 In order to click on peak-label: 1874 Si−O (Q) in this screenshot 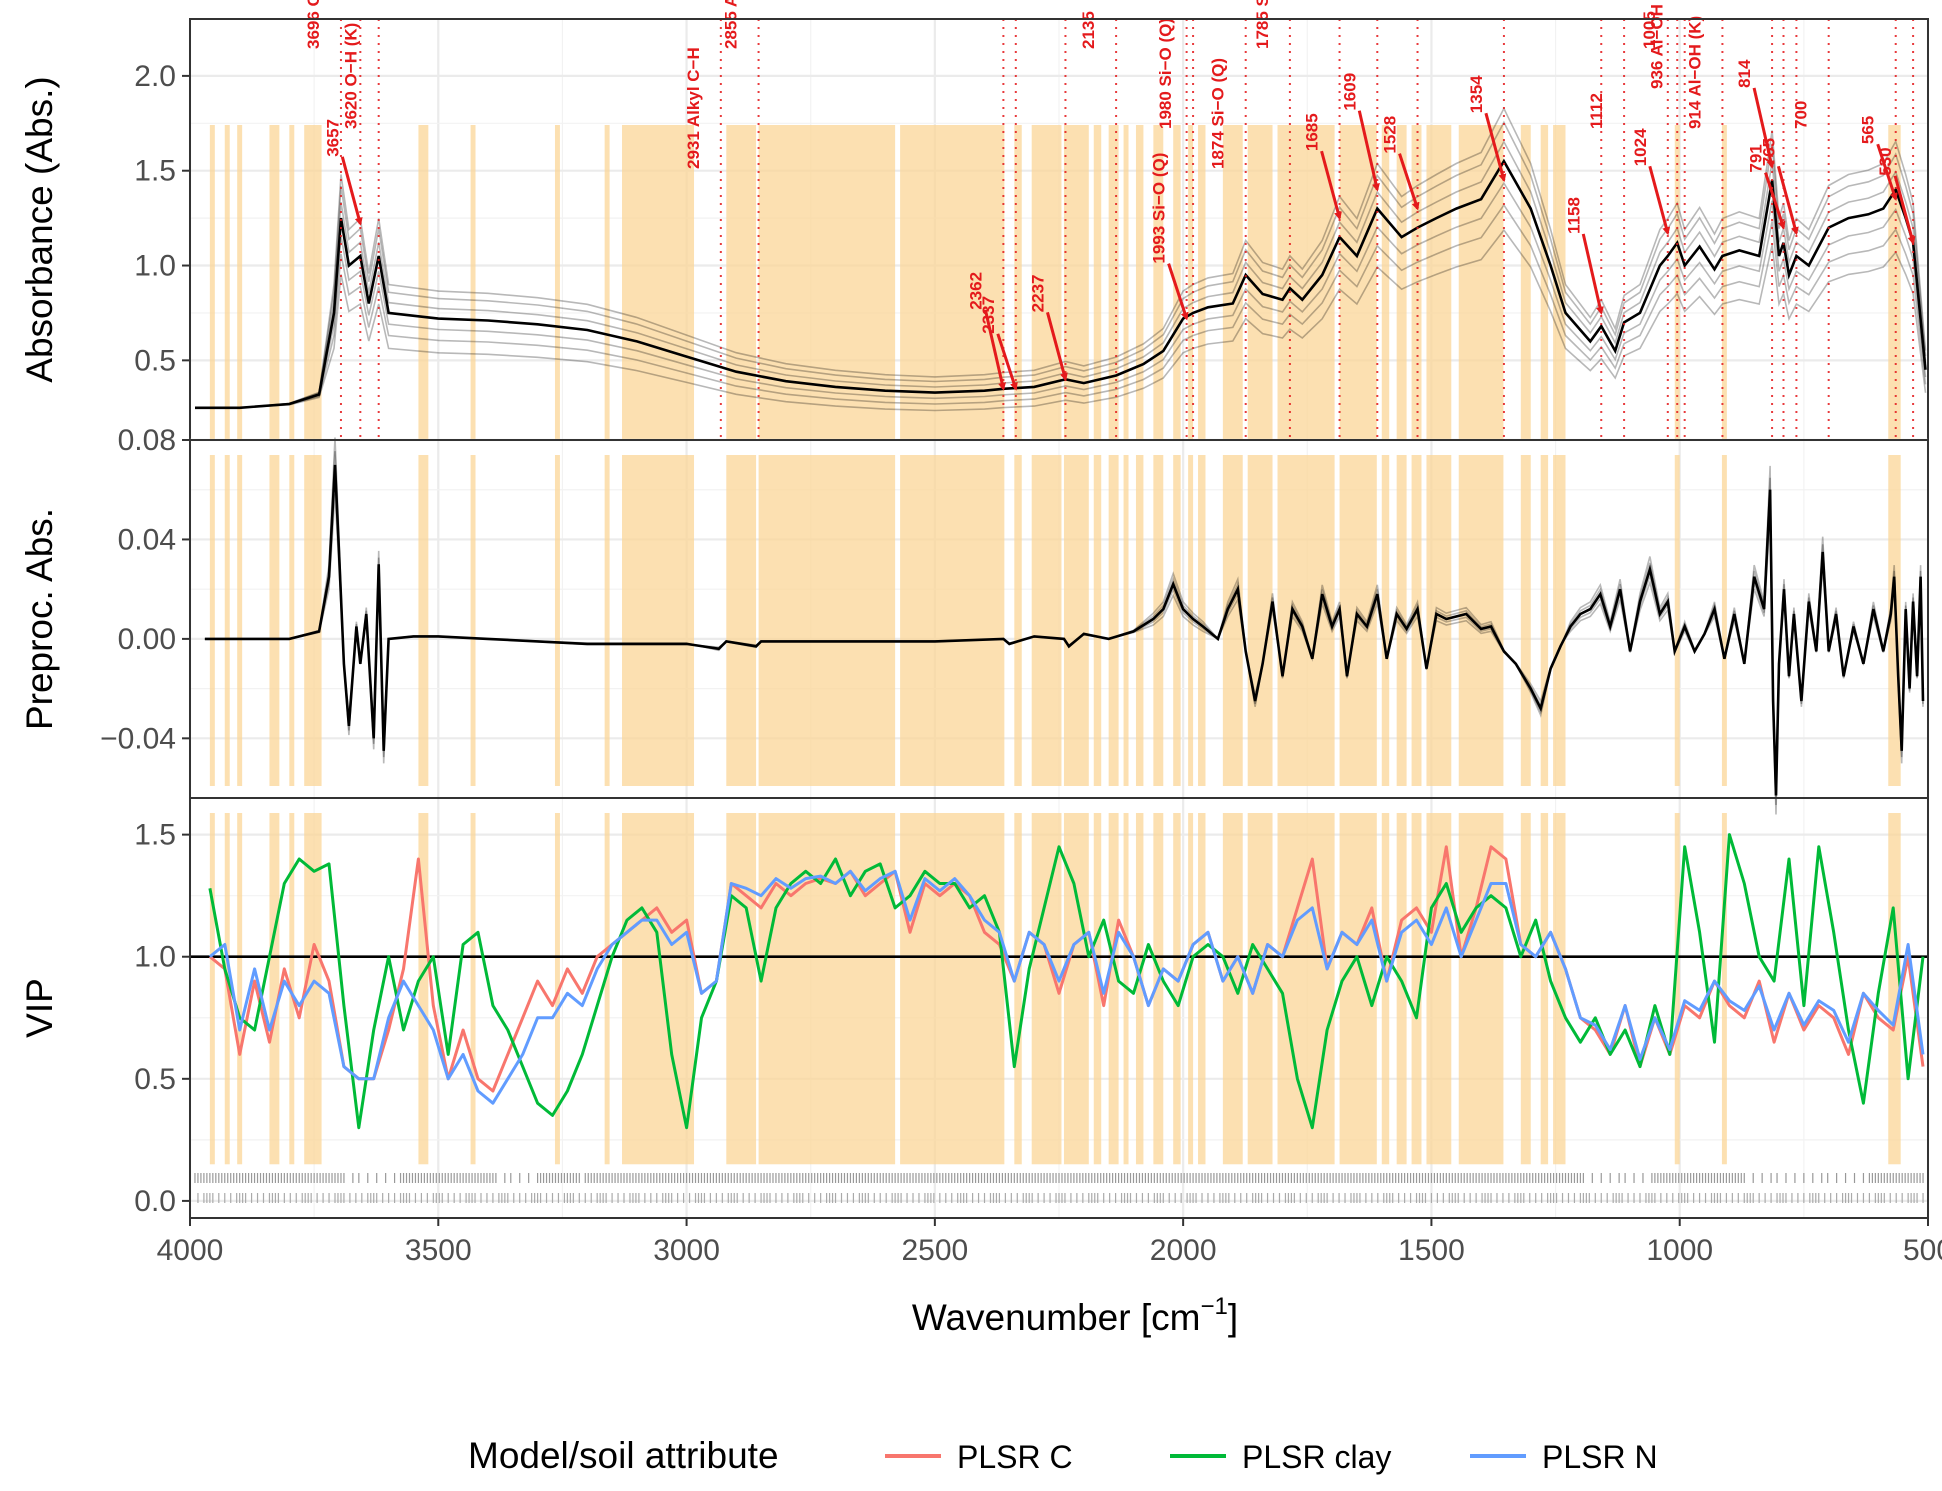, I will do `click(1218, 113)`.